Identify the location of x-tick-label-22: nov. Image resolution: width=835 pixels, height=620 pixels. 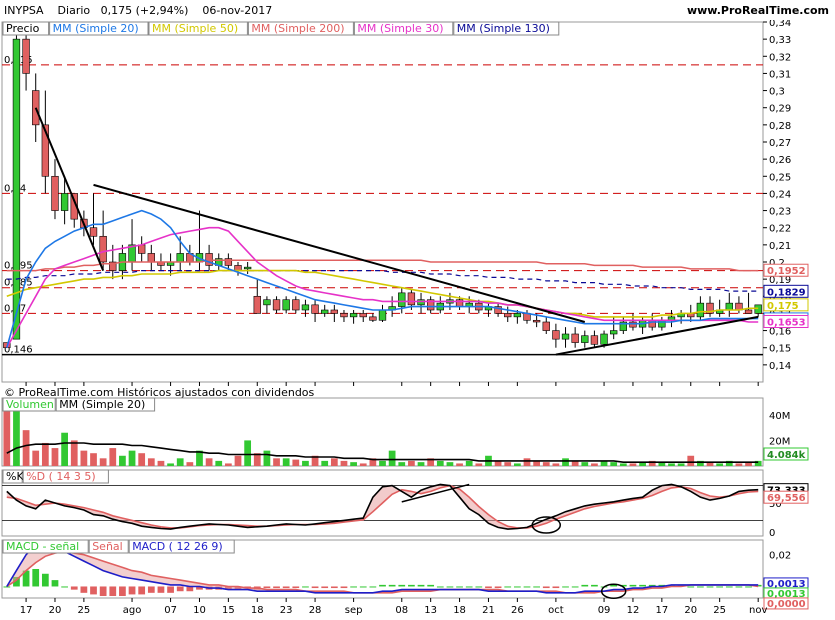
(758, 610).